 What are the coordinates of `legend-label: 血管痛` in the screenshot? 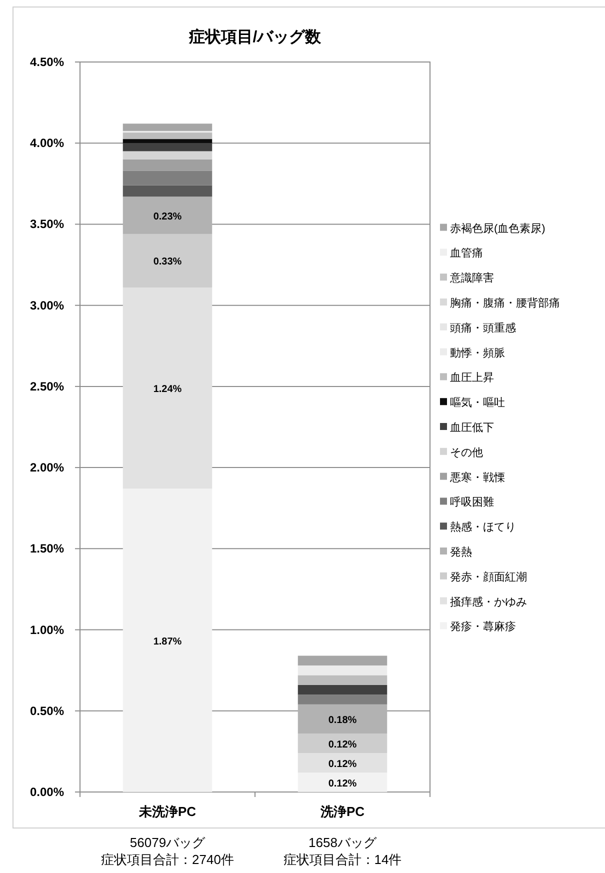 It's located at (466, 253).